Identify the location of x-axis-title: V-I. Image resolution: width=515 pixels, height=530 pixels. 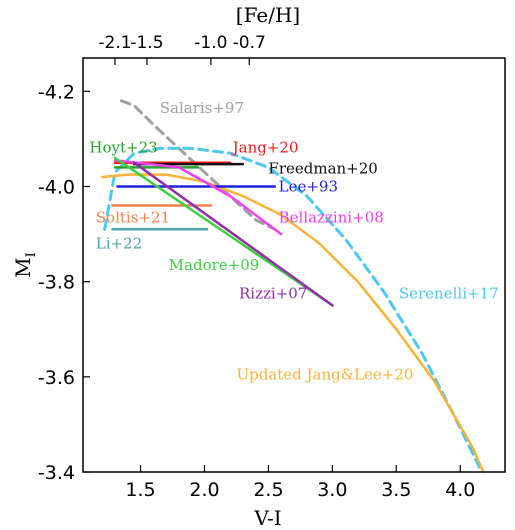
(267, 518).